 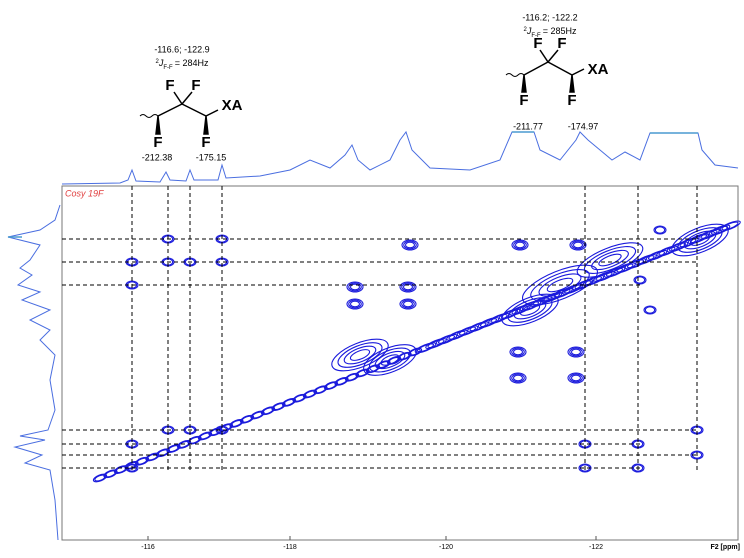 What do you see at coordinates (549, 17) in the screenshot?
I see `shift-values: -116.2; -122.2` at bounding box center [549, 17].